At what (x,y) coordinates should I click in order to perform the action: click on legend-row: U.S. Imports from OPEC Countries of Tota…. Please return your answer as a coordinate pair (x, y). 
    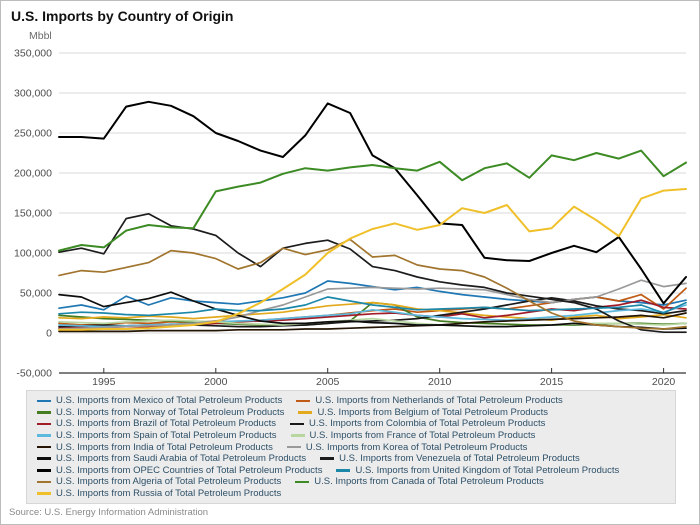
    Looking at the image, I should click on (352, 471).